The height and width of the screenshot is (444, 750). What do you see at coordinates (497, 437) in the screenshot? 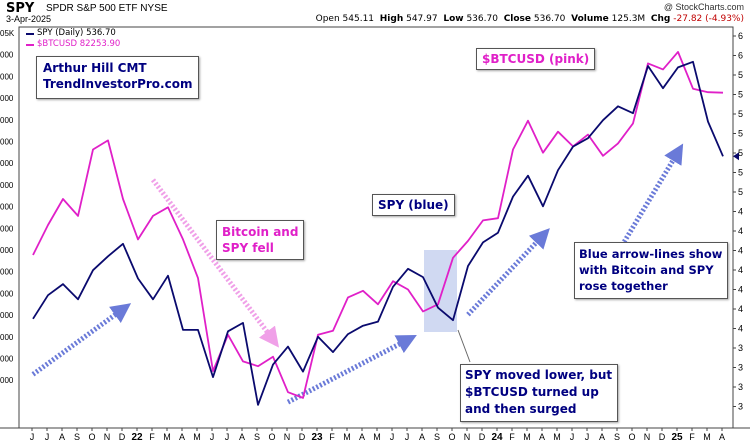
I see `x-tick-label: 24` at bounding box center [497, 437].